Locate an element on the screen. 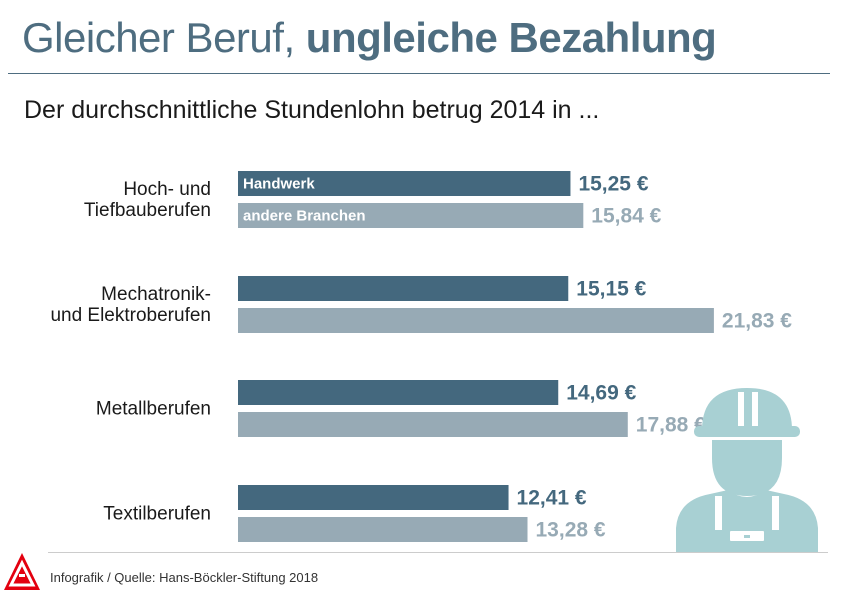 This screenshot has width=842, height=595. page-title: Gleicher Beruf, ungleiche Bezahlung is located at coordinates (369, 38).